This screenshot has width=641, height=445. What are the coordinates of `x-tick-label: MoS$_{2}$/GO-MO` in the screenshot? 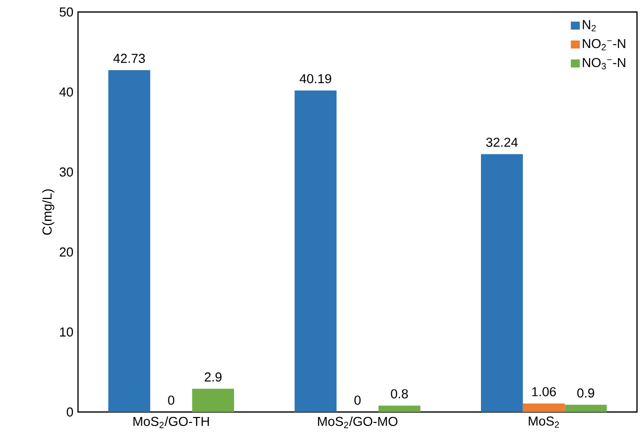 It's located at (358, 422).